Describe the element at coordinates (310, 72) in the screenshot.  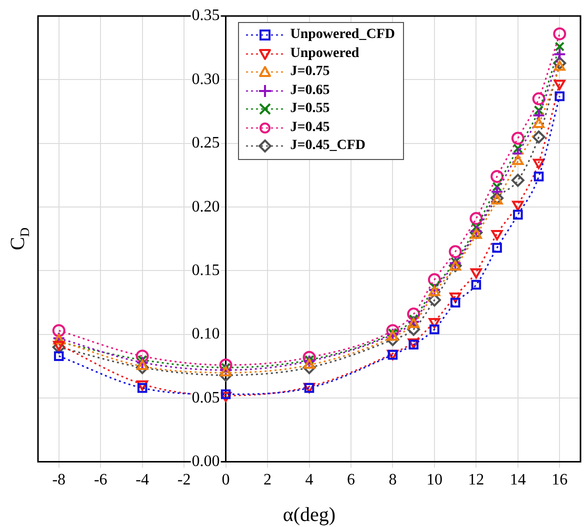
I see `legend-label: J=0.75` at that location.